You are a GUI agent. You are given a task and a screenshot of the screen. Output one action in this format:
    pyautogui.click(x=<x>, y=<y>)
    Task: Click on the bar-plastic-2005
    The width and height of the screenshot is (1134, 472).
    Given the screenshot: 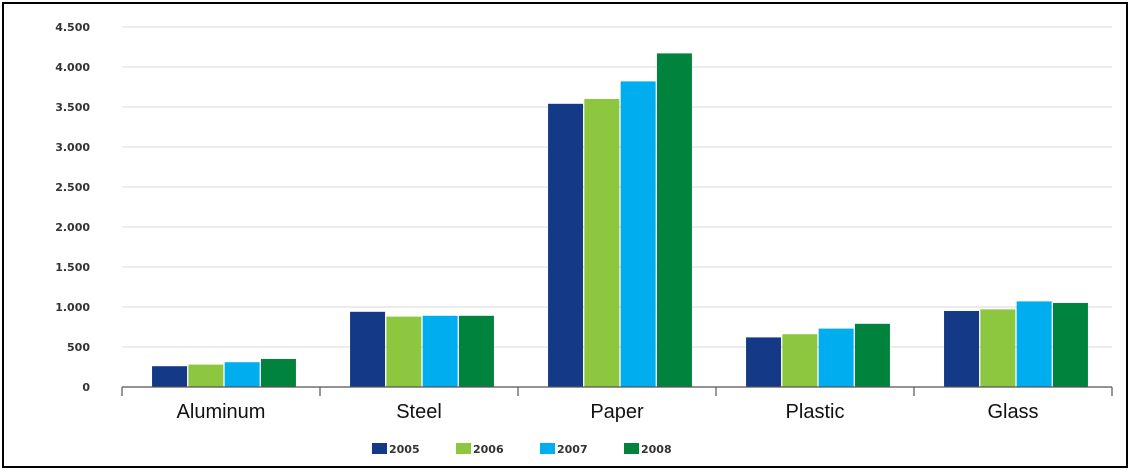 What is the action you would take?
    pyautogui.click(x=764, y=362)
    